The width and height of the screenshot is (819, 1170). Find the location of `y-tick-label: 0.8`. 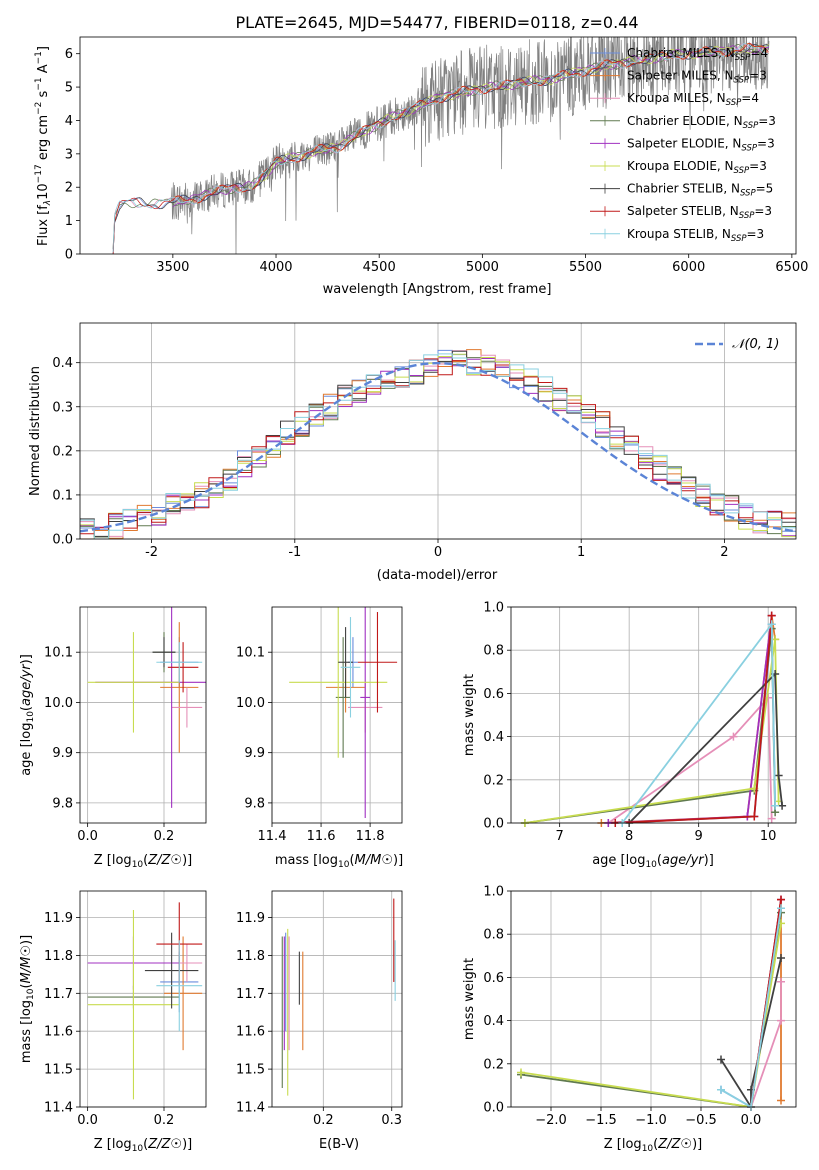

y-tick-label: 0.8 is located at coordinates (493, 935).